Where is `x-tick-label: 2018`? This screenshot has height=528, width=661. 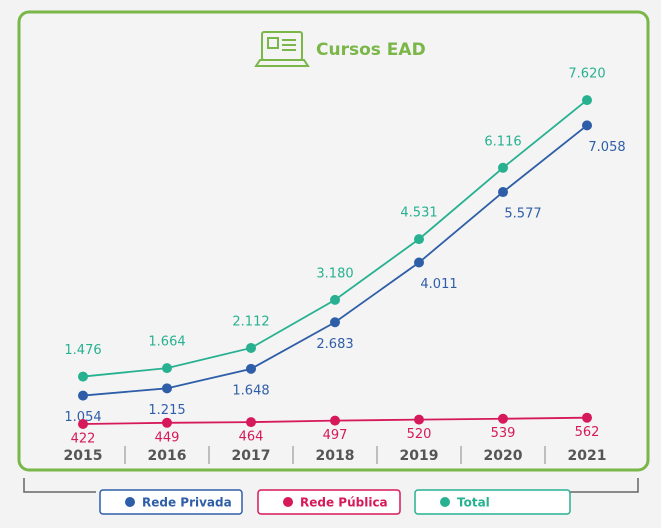 x-tick-label: 2018 is located at coordinates (335, 456).